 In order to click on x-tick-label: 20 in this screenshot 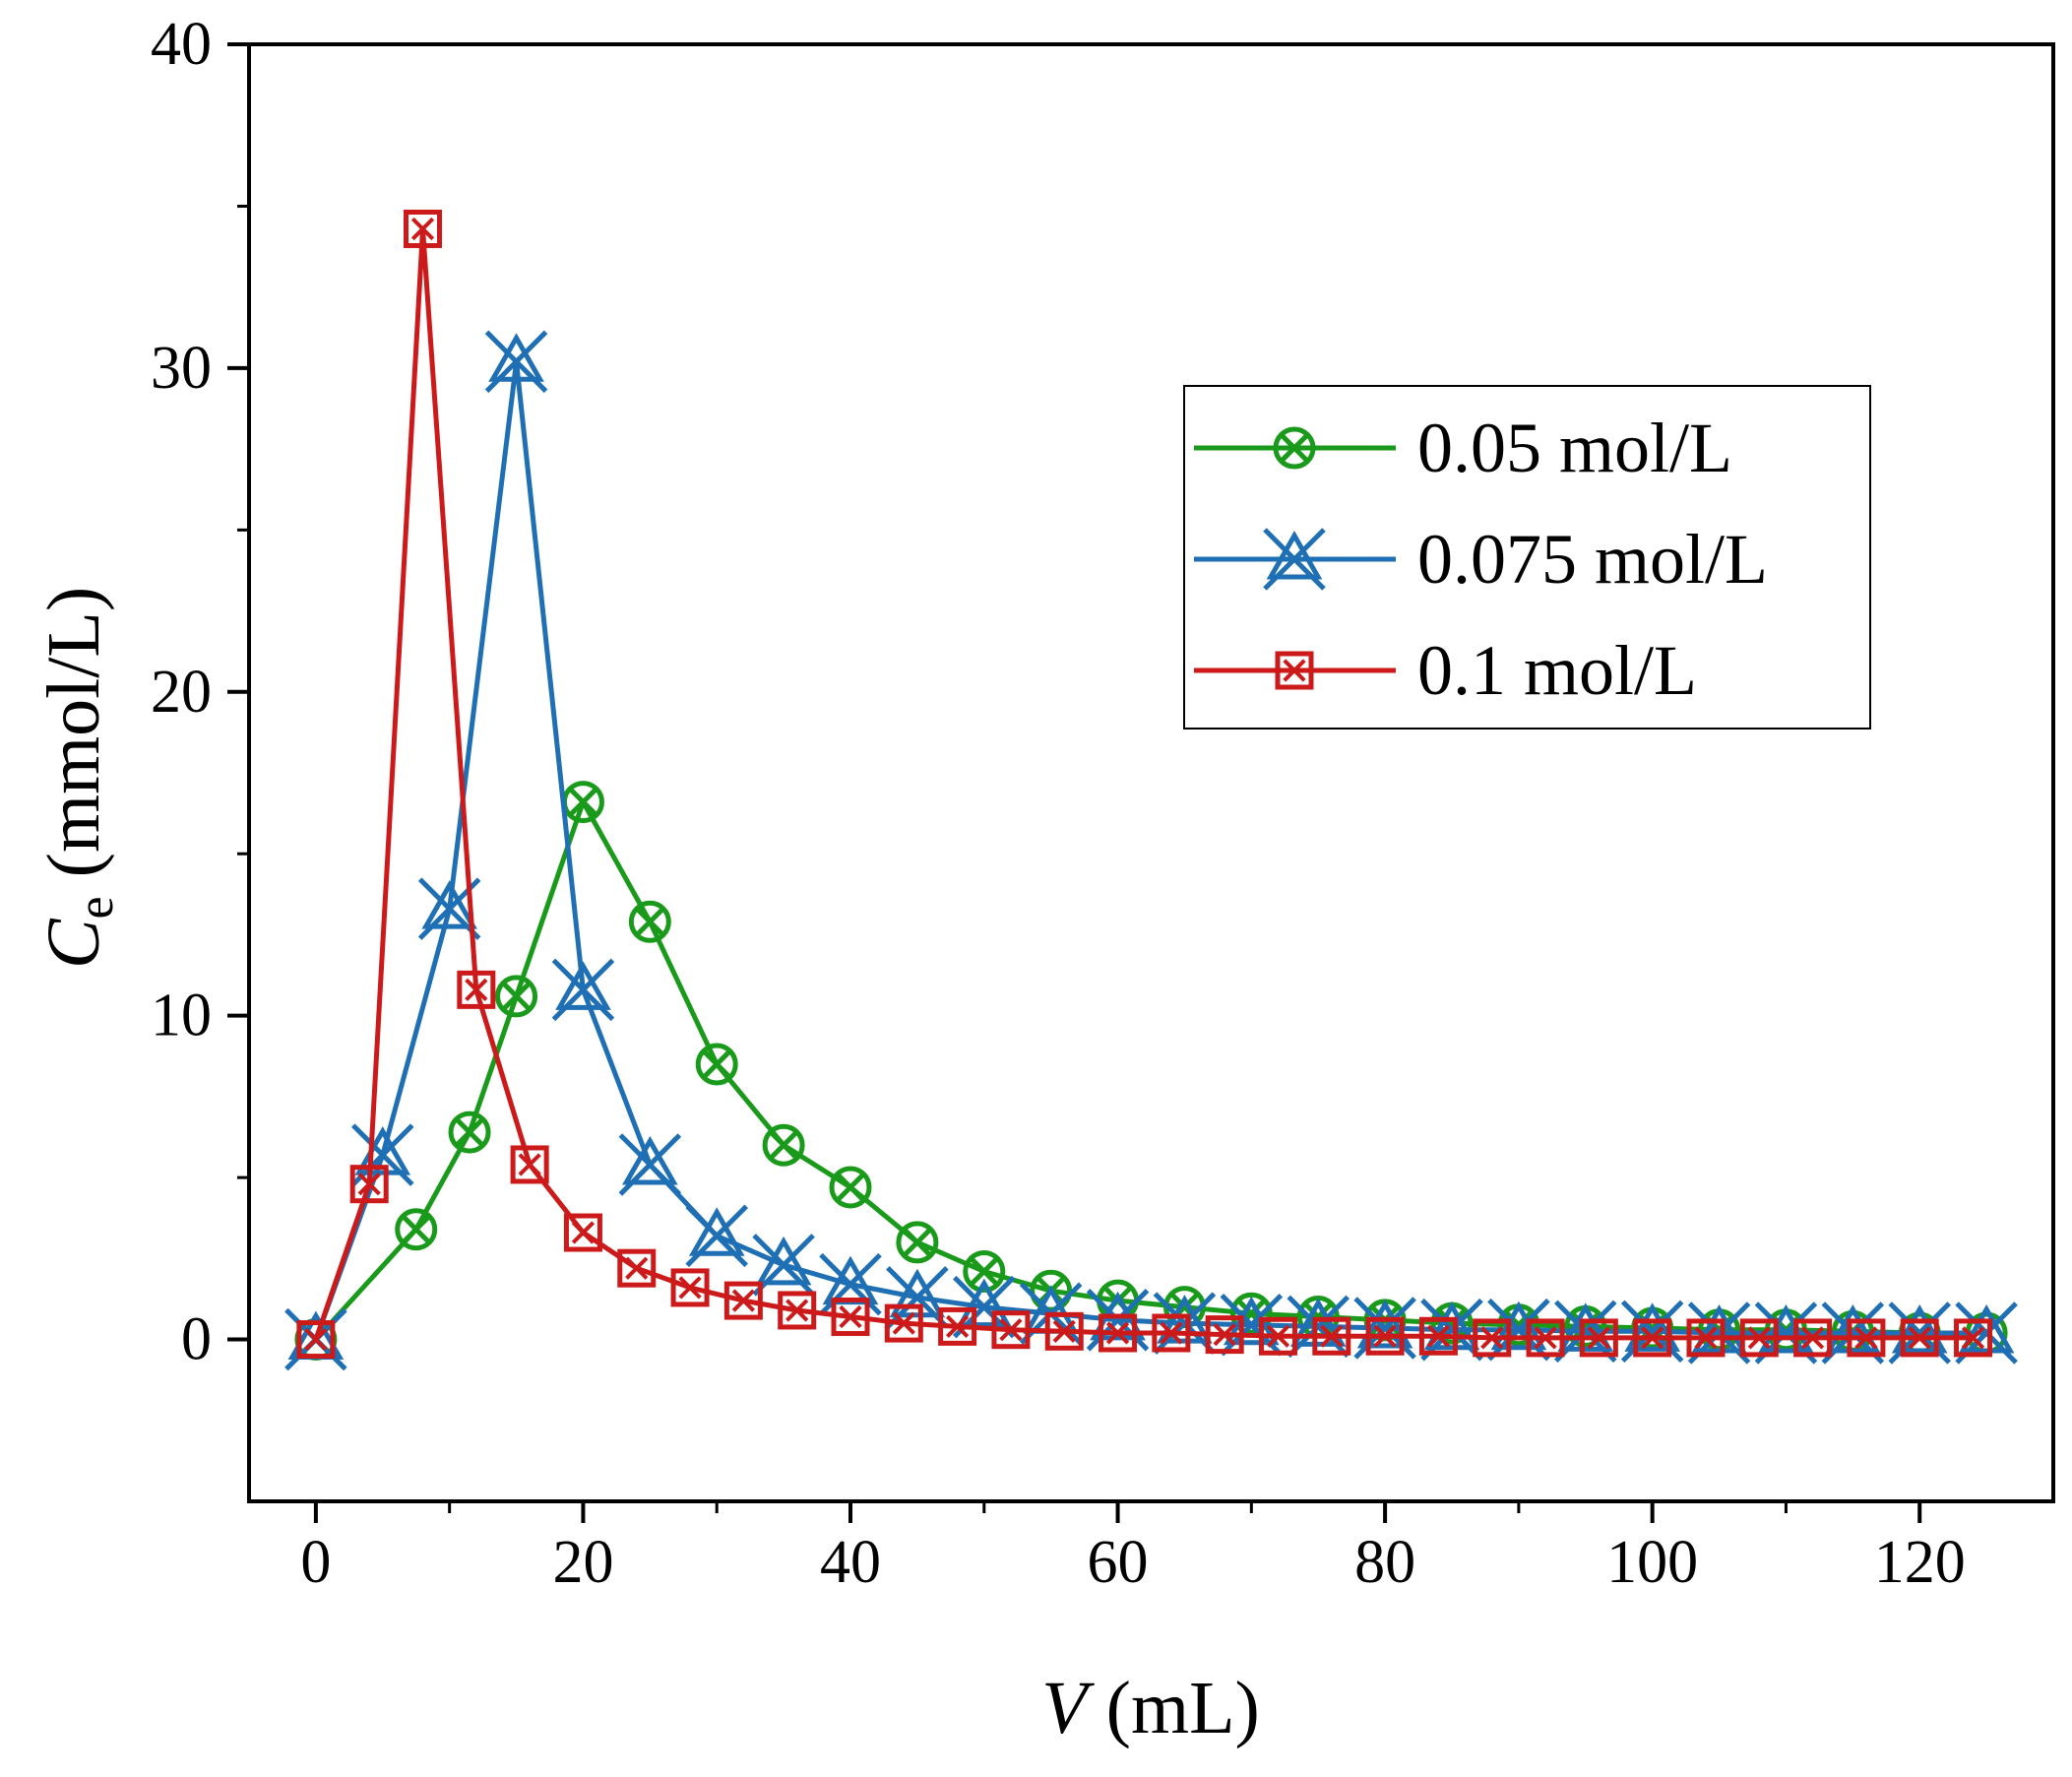, I will do `click(582, 1563)`.